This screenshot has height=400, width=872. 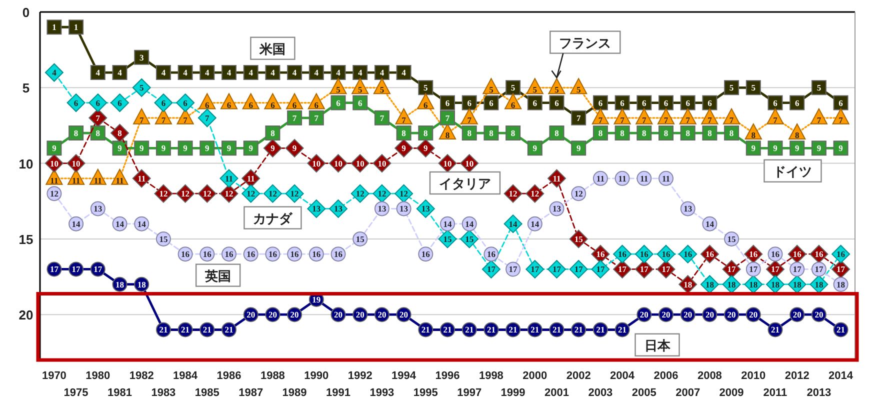 I want to click on x-tick-label: 1975, so click(x=76, y=393).